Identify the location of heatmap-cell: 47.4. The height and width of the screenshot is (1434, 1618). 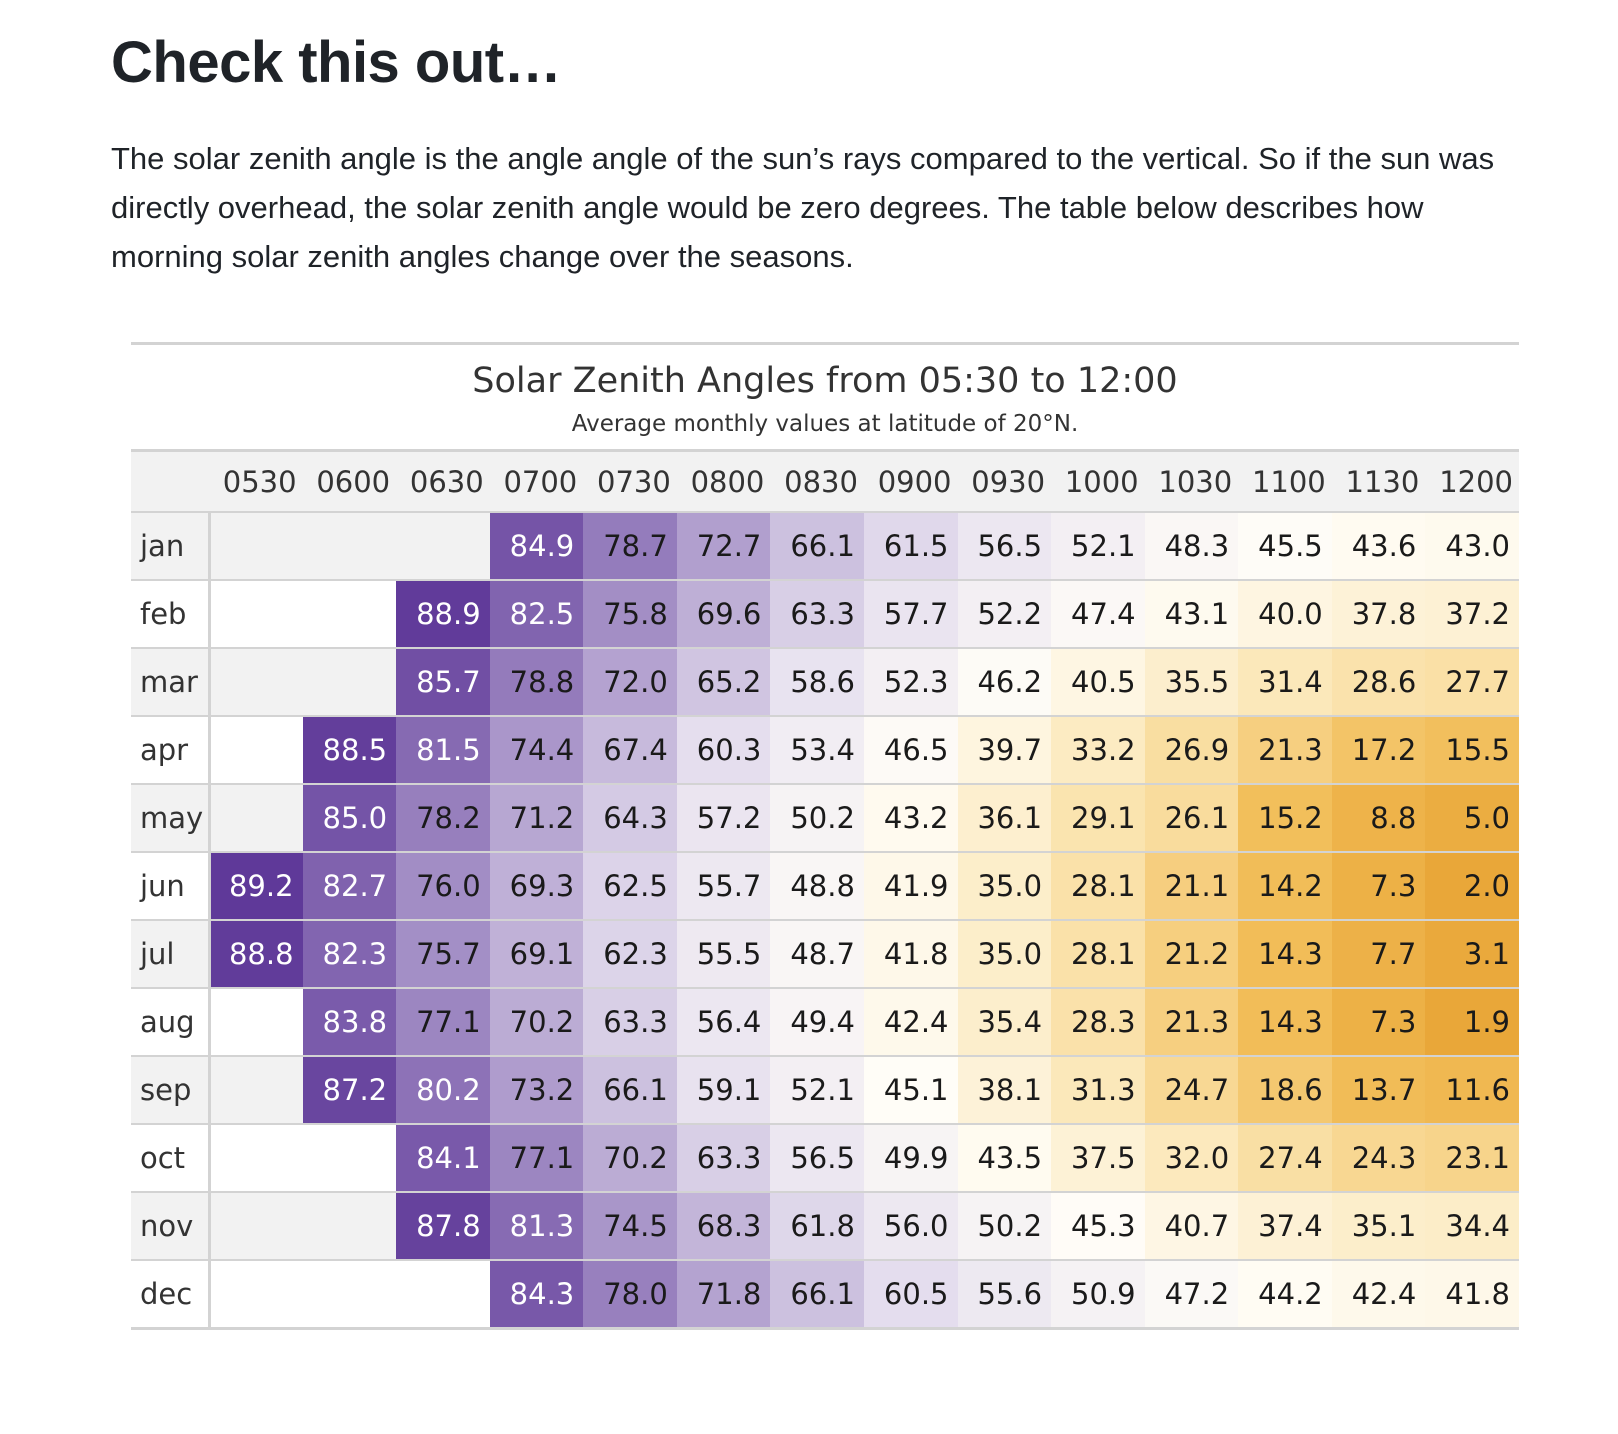
(1098, 613).